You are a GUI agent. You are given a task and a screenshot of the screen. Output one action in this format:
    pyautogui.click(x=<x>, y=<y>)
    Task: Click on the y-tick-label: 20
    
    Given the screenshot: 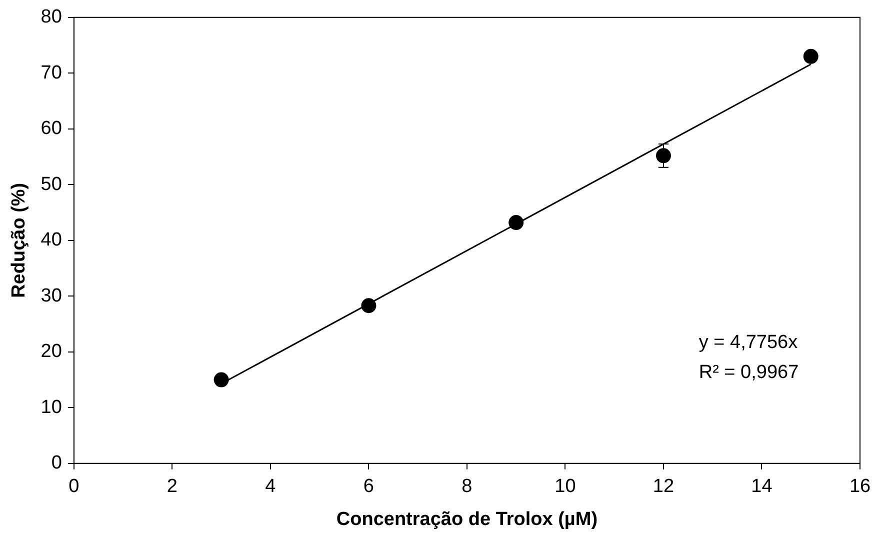 What is the action you would take?
    pyautogui.click(x=51, y=351)
    